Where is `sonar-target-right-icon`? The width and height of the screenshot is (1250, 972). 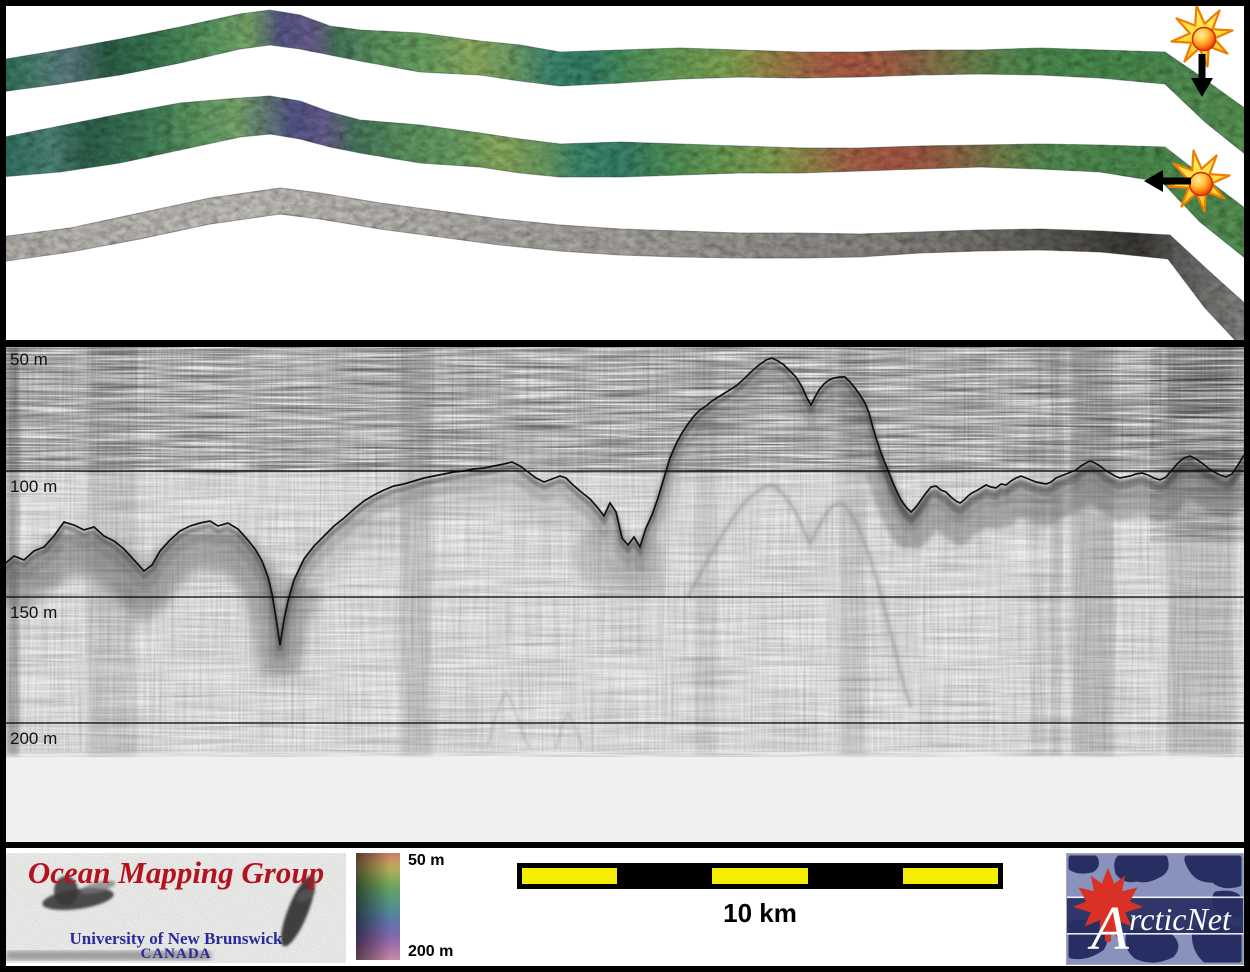 sonar-target-right-icon is located at coordinates (298, 911).